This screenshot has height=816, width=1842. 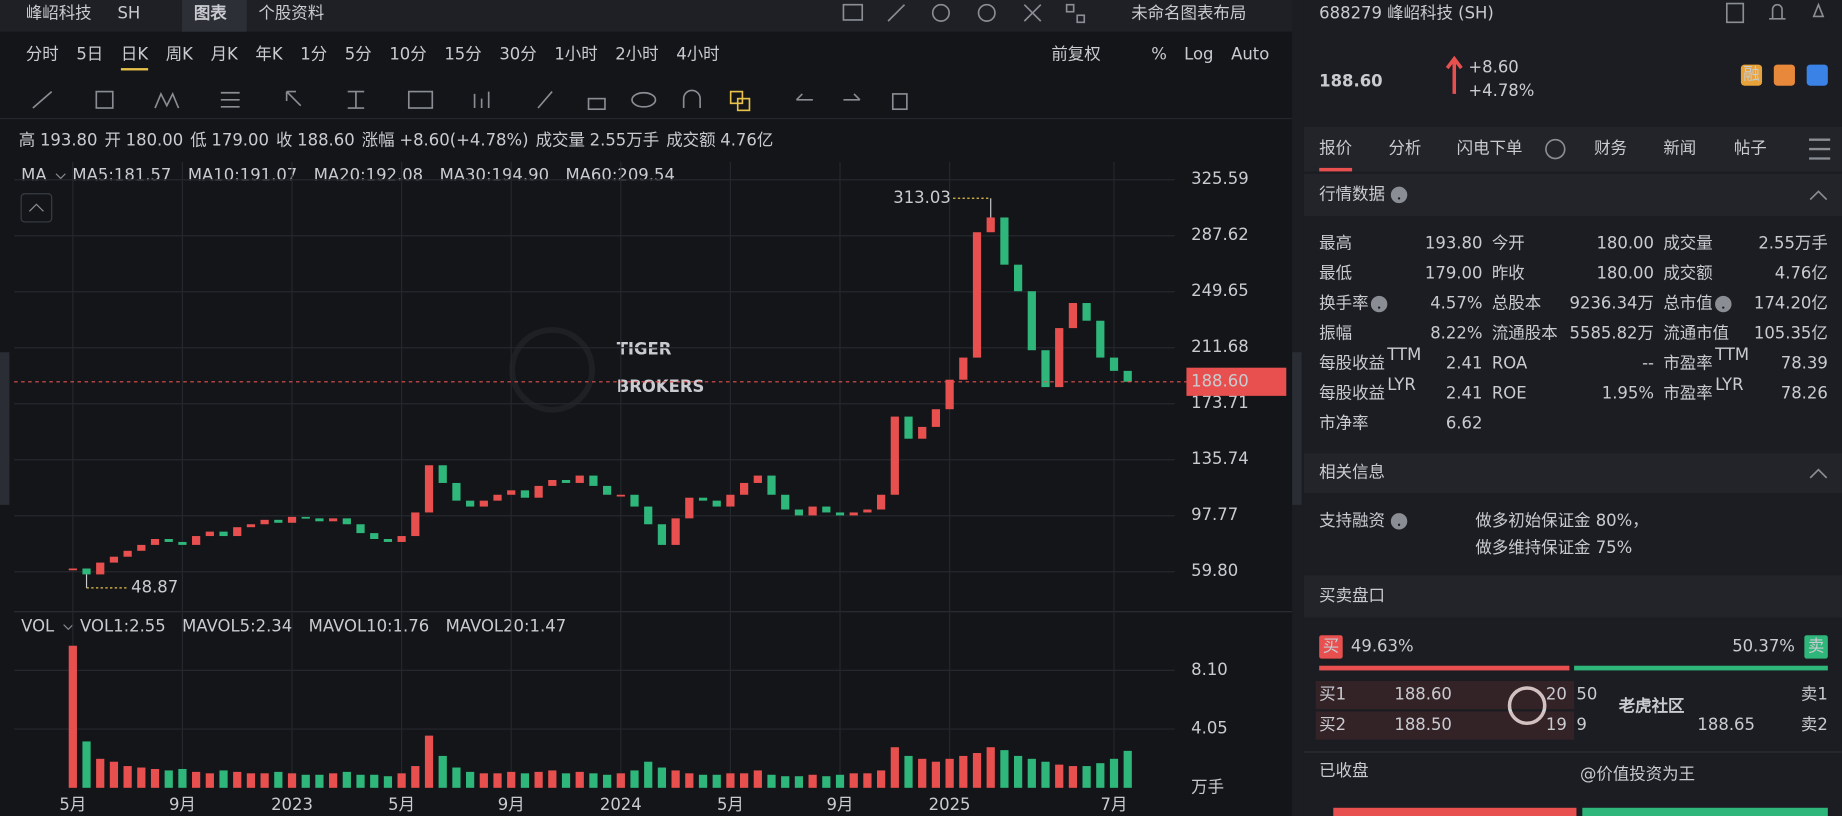 What do you see at coordinates (661, 386) in the screenshot?
I see `watermark: BROKERS` at bounding box center [661, 386].